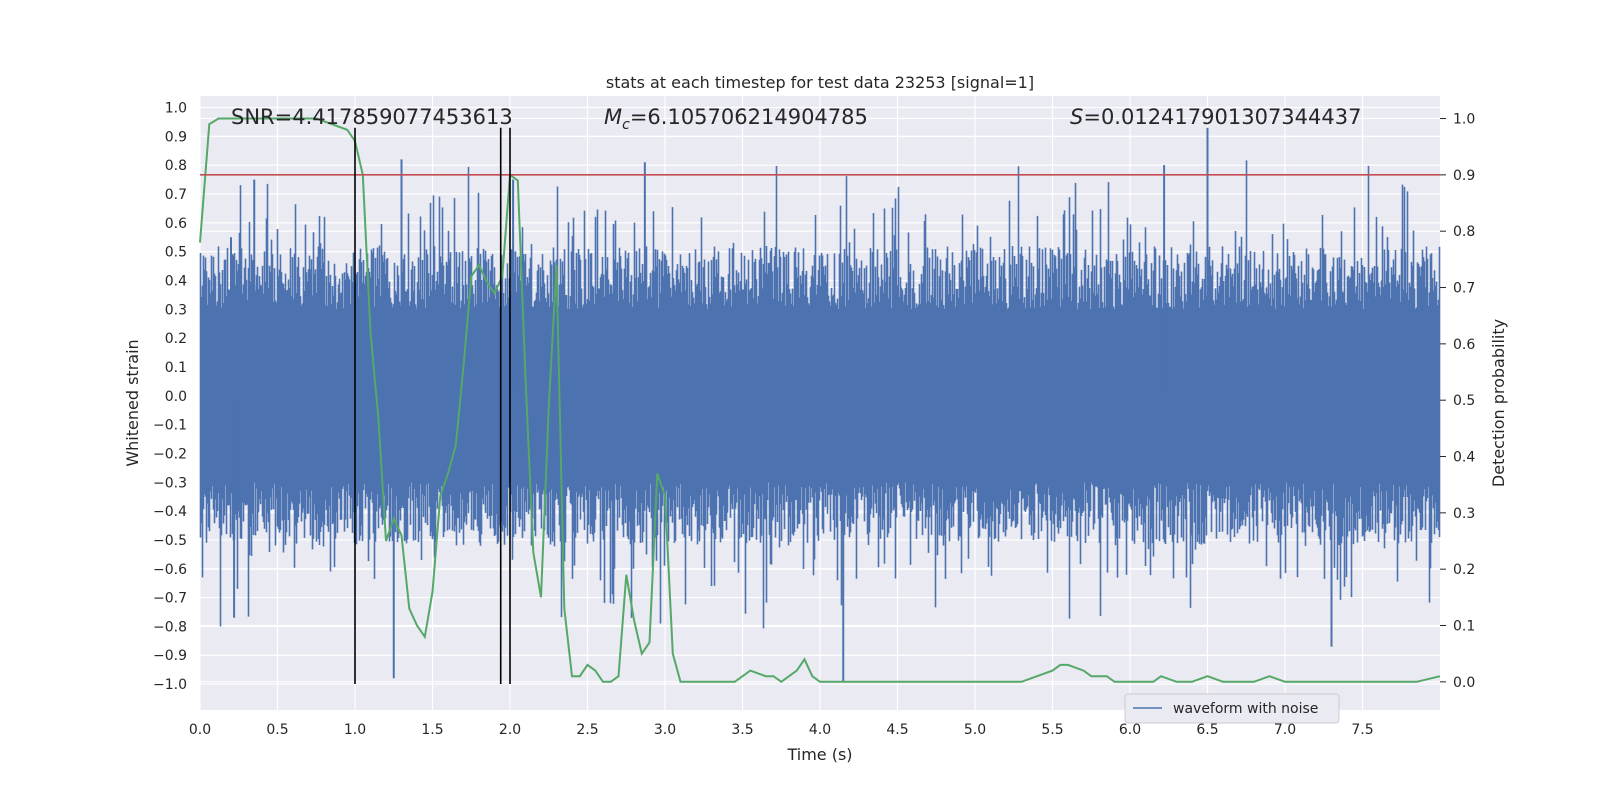 This screenshot has width=1600, height=800. I want to click on y-right-tick-label: 1.0, so click(1464, 120).